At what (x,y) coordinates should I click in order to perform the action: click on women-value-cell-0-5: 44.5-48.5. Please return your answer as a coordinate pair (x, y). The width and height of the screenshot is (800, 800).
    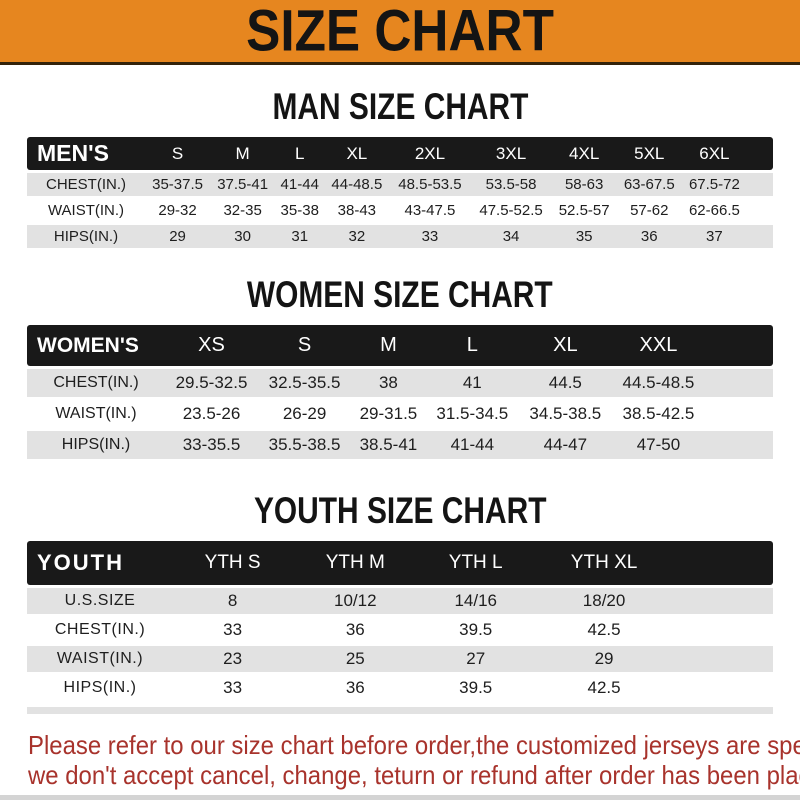
    Looking at the image, I should click on (658, 383).